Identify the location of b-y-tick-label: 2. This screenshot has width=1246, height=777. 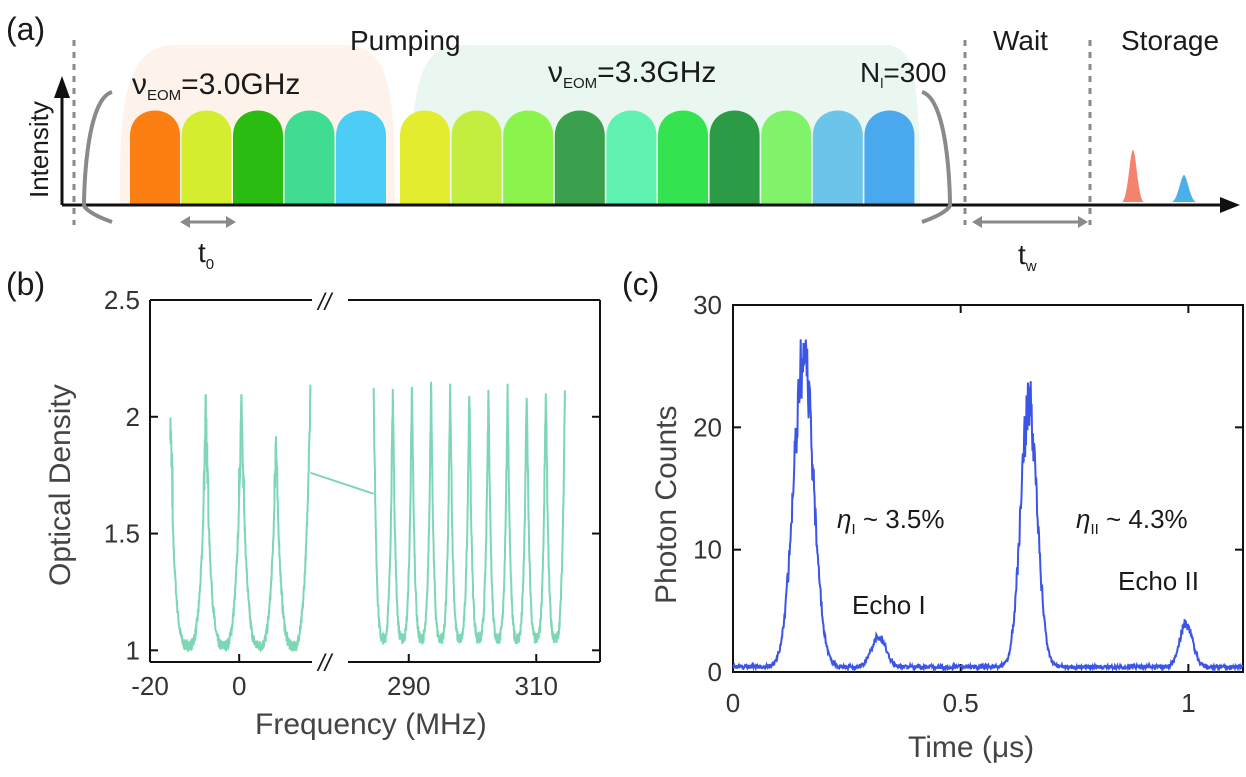
(133, 417).